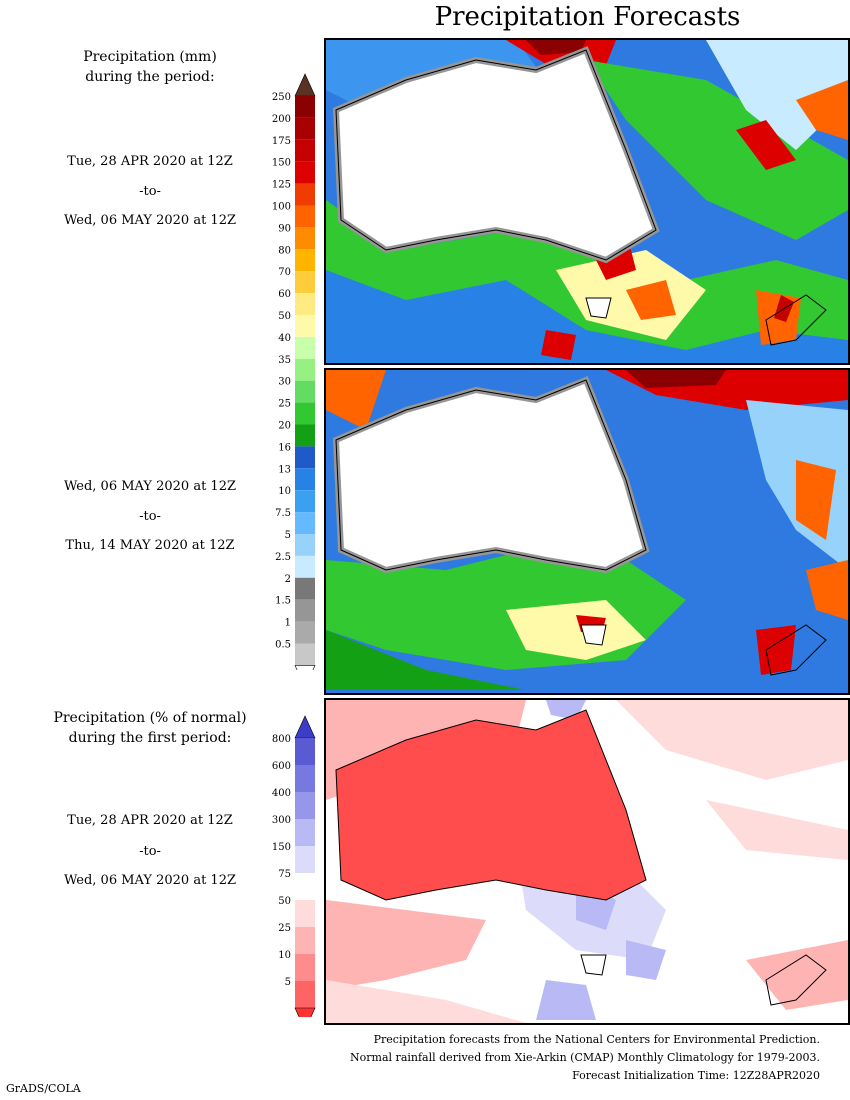 The image size is (850, 1100). What do you see at coordinates (284, 426) in the screenshot?
I see `colorbar-tick-label: 20` at bounding box center [284, 426].